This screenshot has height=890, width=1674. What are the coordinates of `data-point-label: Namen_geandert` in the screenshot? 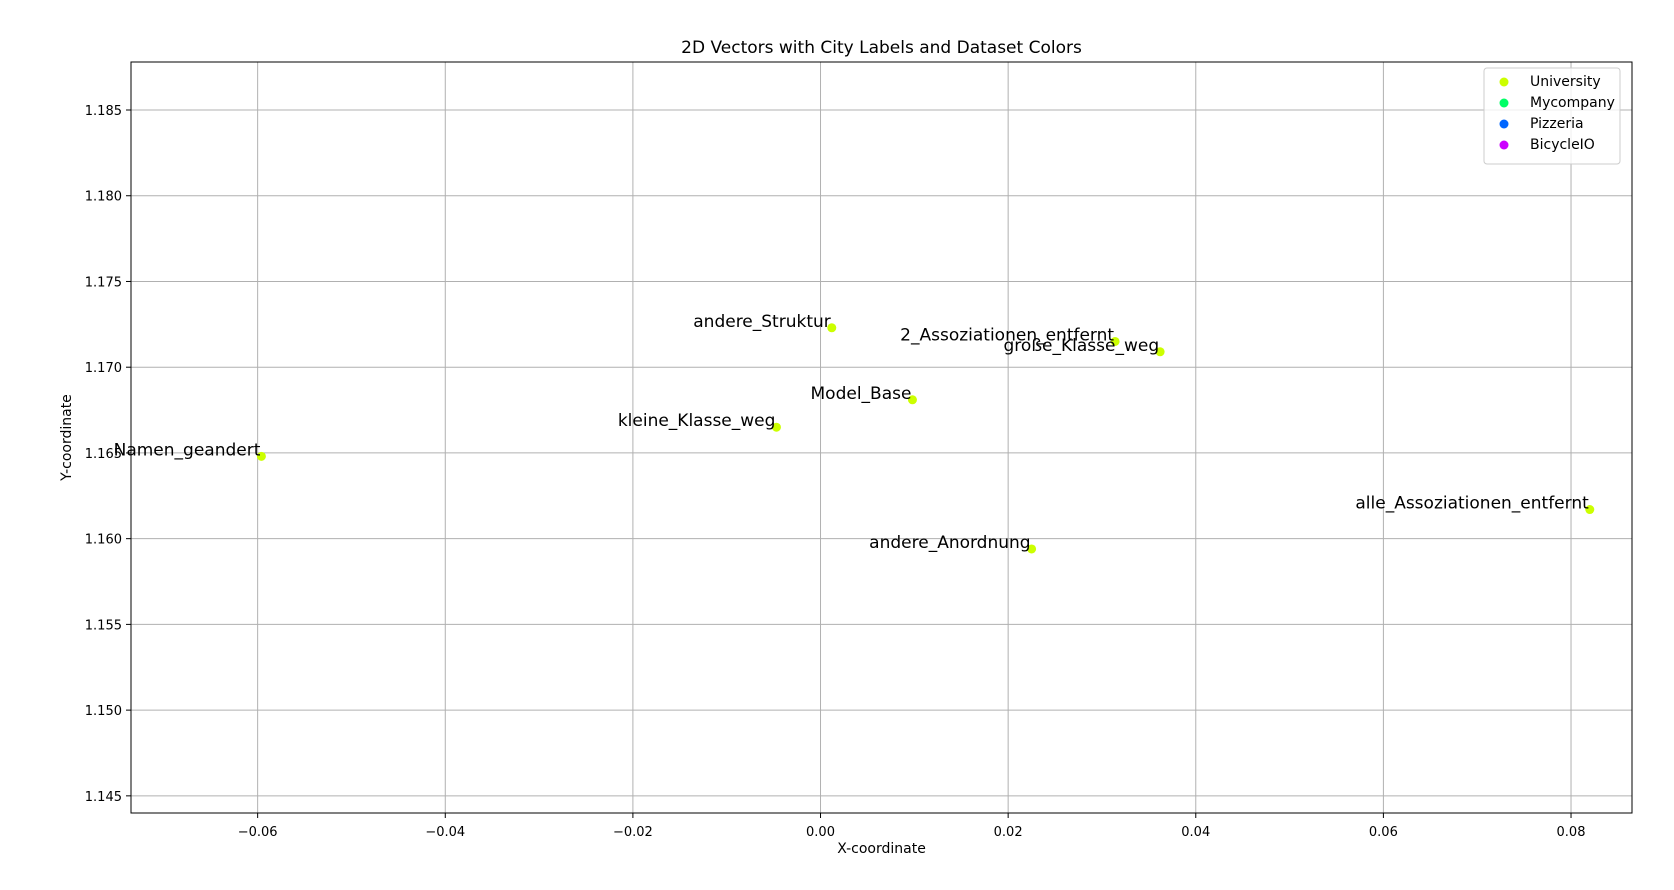 It's located at (187, 450).